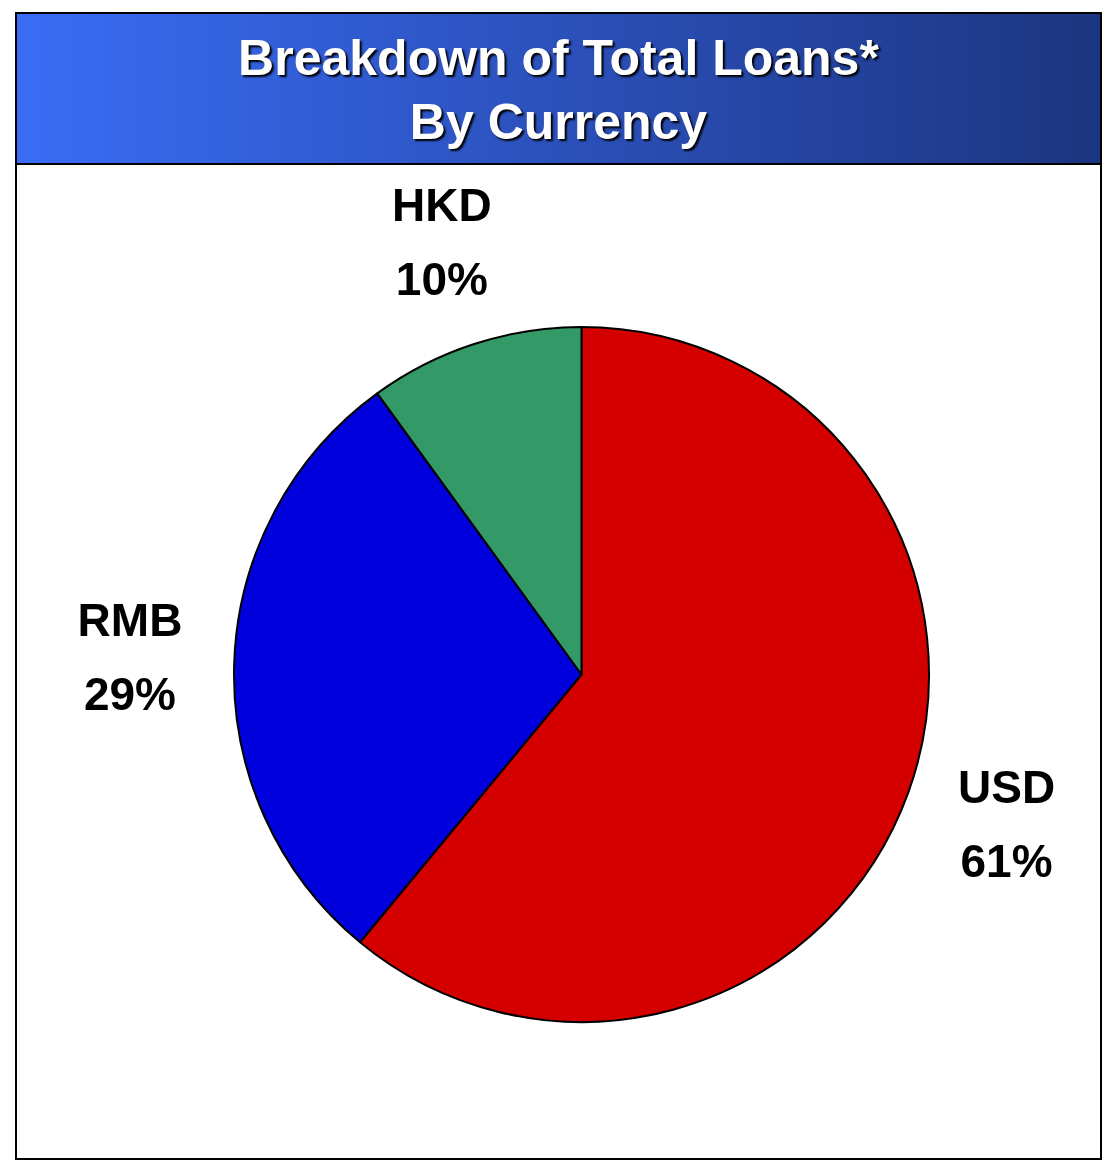 The height and width of the screenshot is (1166, 1104). Describe the element at coordinates (441, 278) in the screenshot. I see `data-label: 10%` at that location.